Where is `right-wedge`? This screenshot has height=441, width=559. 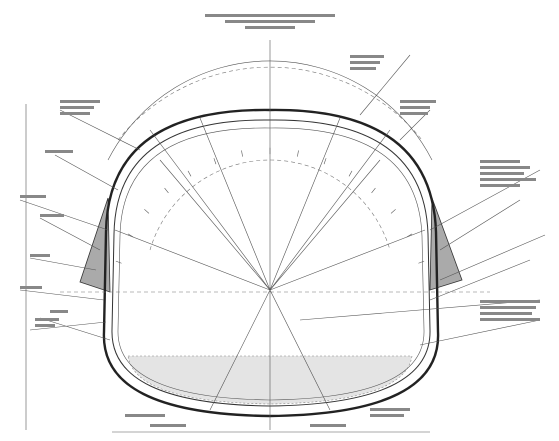
right-wedge is located at coordinates (446, 244).